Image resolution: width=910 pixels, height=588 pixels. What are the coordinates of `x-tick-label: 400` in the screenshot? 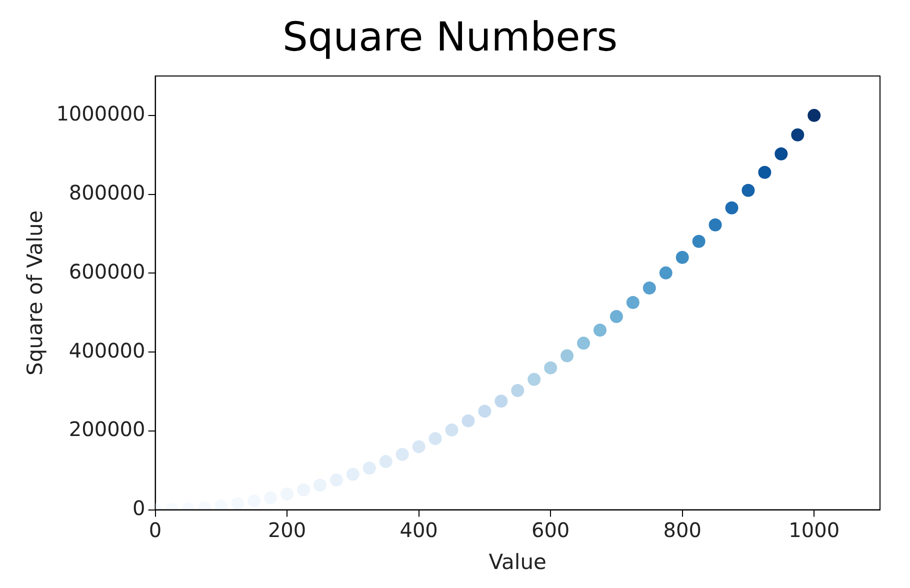 It's located at (419, 530).